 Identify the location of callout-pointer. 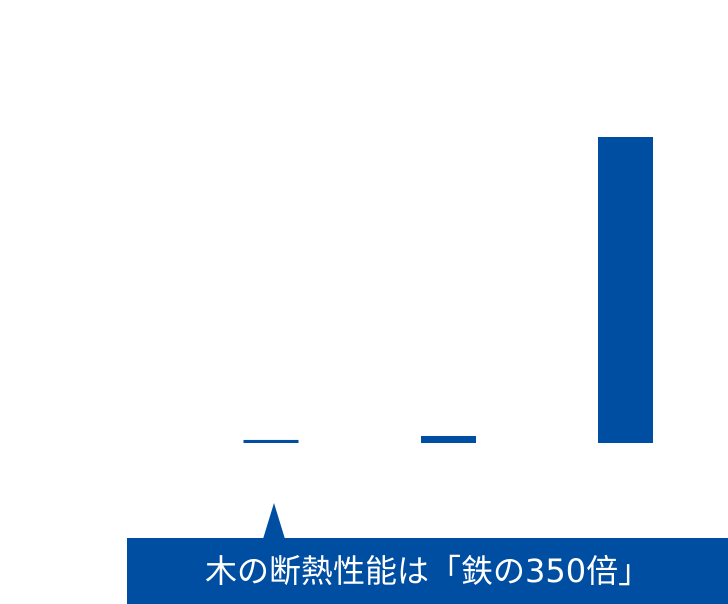
(274, 521).